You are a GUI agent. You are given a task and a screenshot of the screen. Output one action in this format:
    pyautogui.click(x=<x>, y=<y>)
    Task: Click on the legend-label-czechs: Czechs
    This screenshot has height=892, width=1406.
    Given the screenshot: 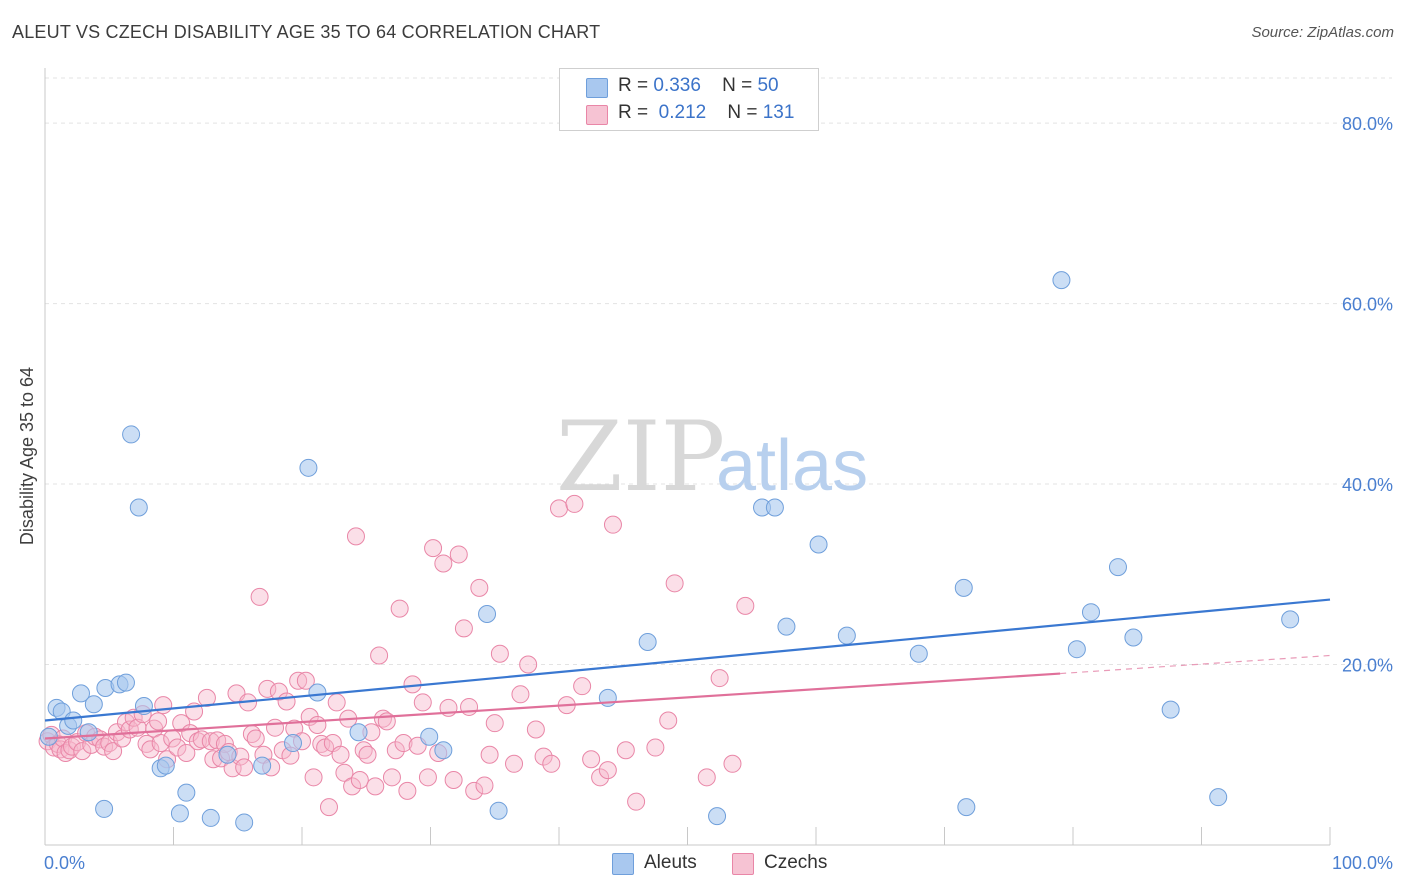 What is the action you would take?
    pyautogui.click(x=796, y=862)
    